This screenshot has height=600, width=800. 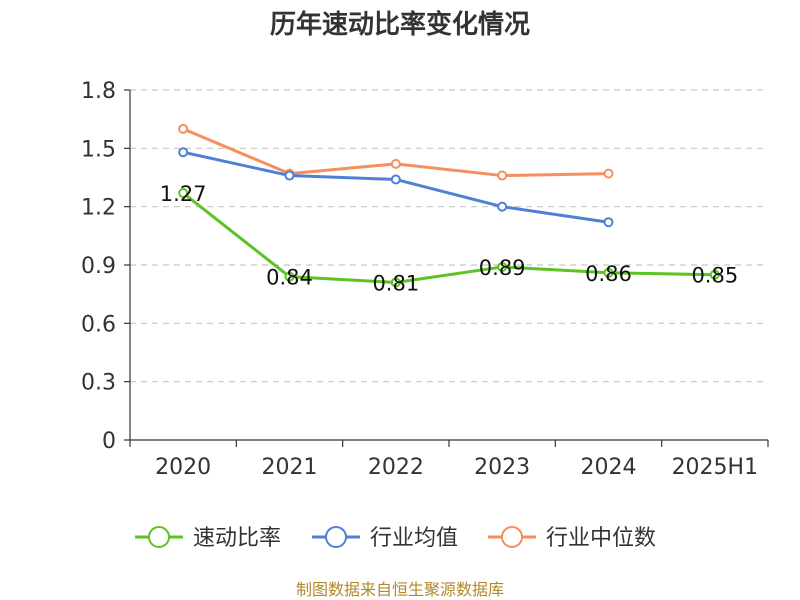 What do you see at coordinates (183, 467) in the screenshot?
I see `x-tick-label: 2020` at bounding box center [183, 467].